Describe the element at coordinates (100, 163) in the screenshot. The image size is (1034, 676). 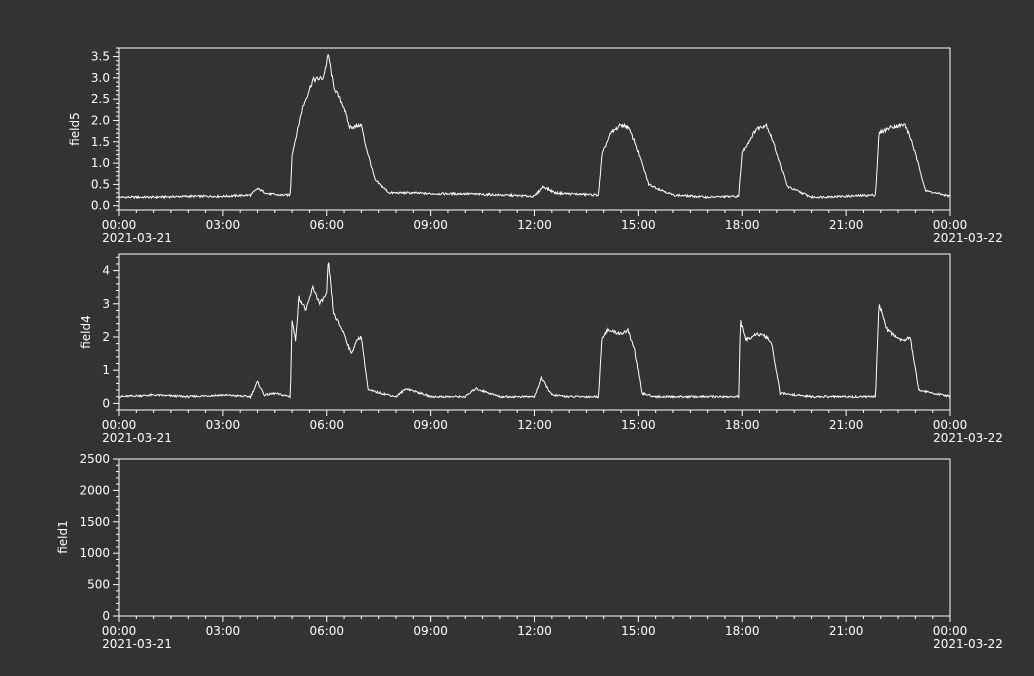
I see `y-tick-label: 1.0` at that location.